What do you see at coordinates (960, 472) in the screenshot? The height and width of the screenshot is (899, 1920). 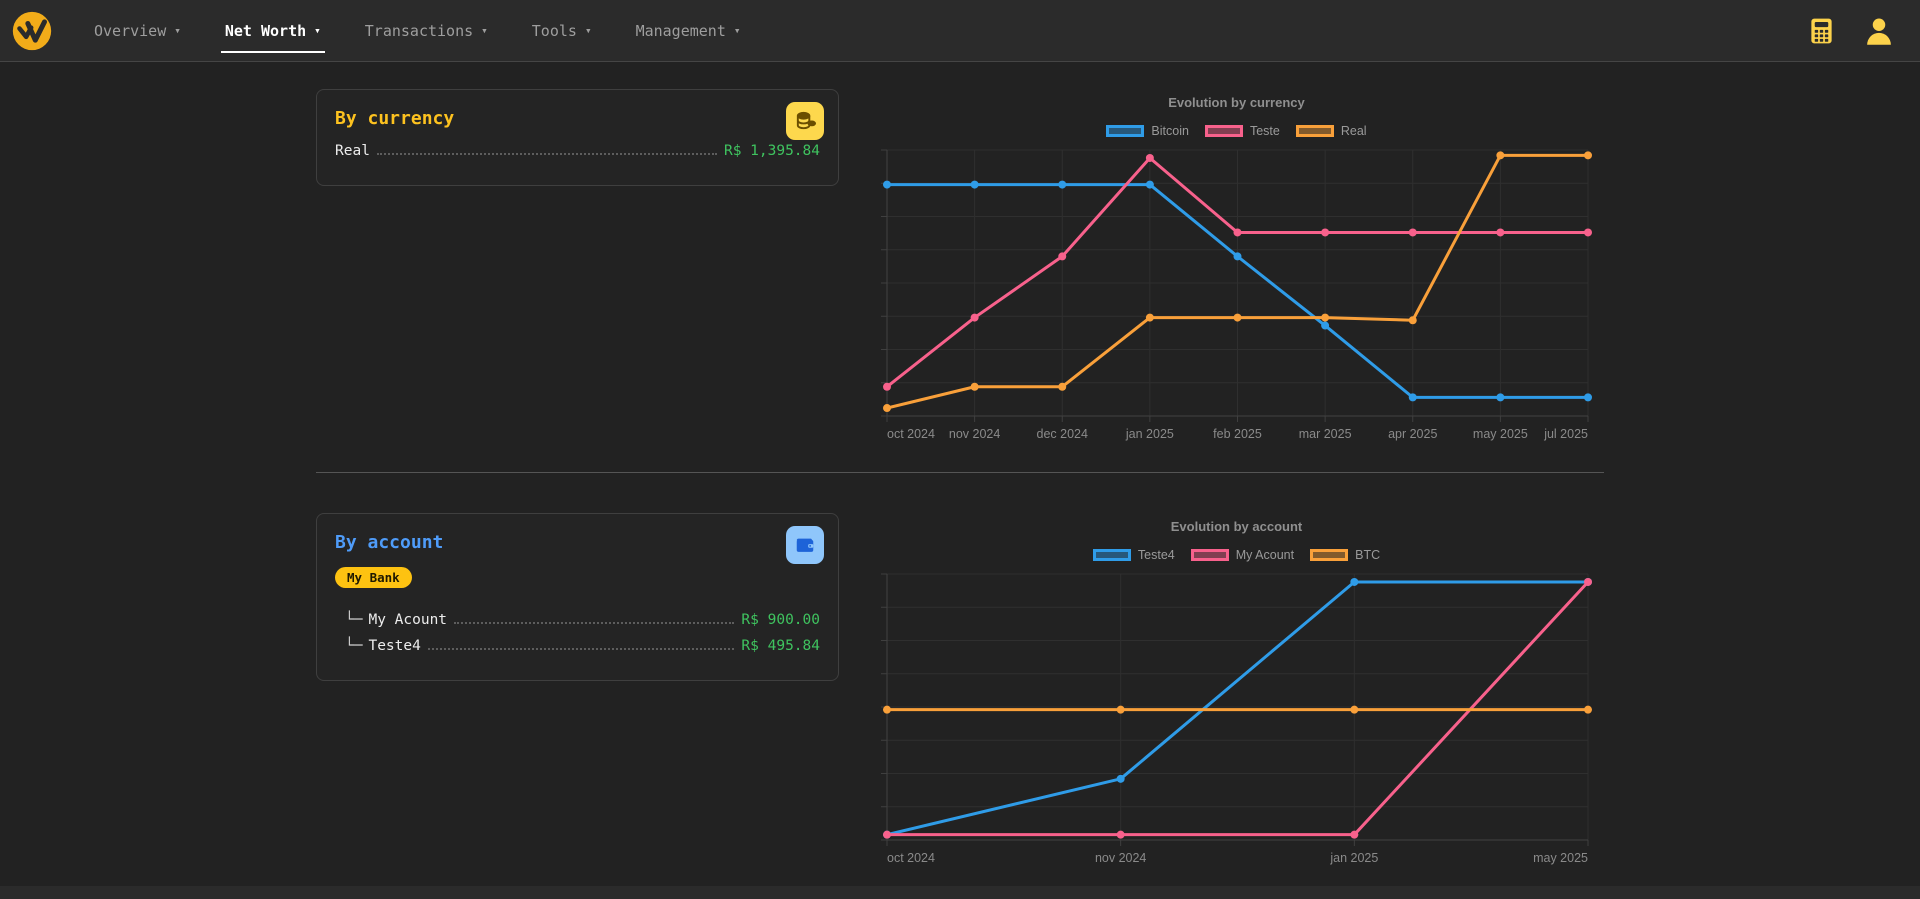 I see `section-divider` at bounding box center [960, 472].